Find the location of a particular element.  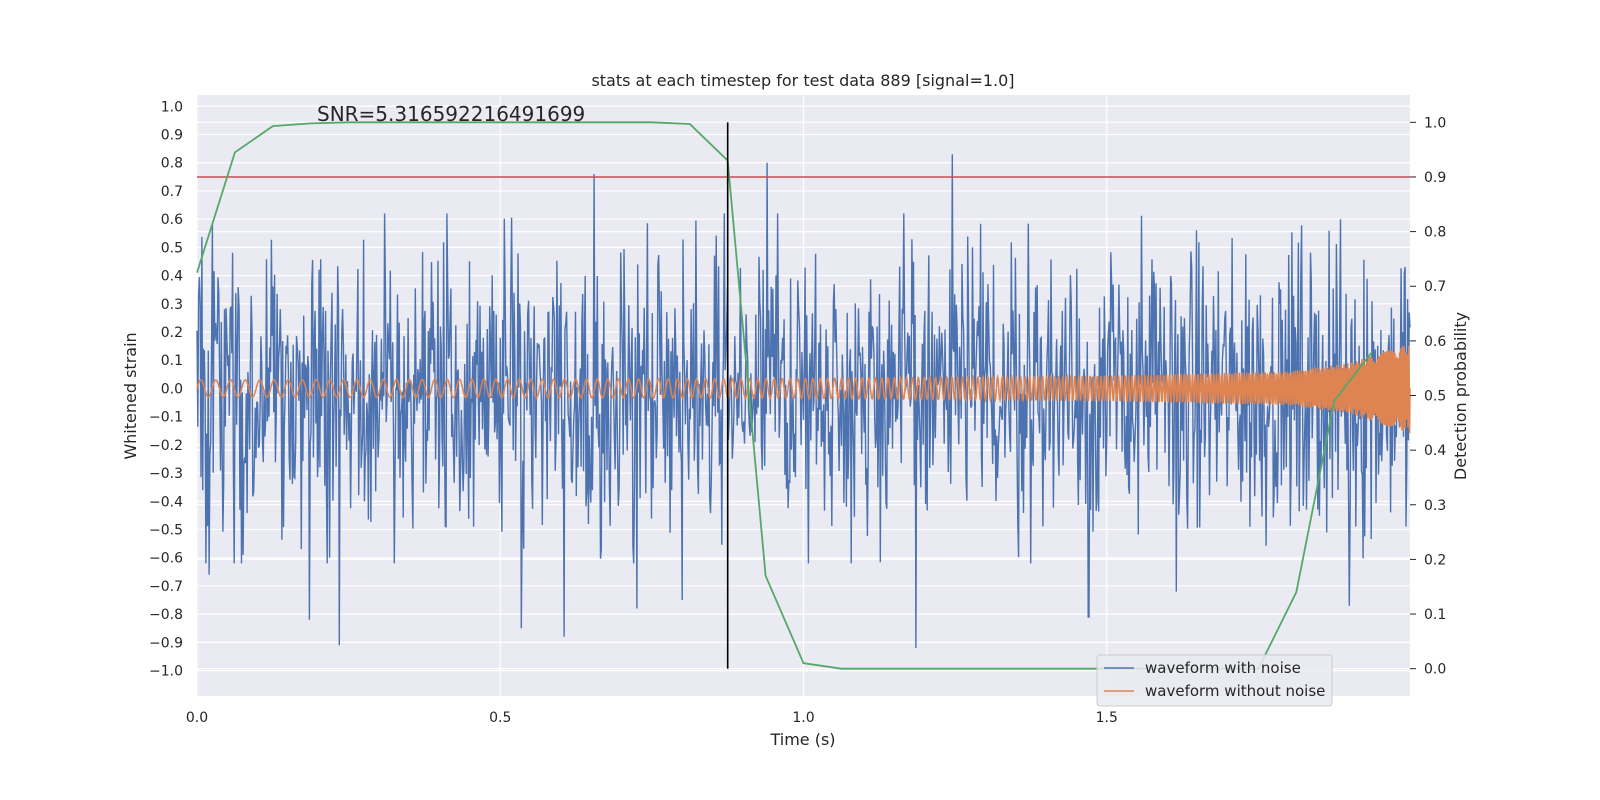

y-tick-label: −0.5 is located at coordinates (166, 531).